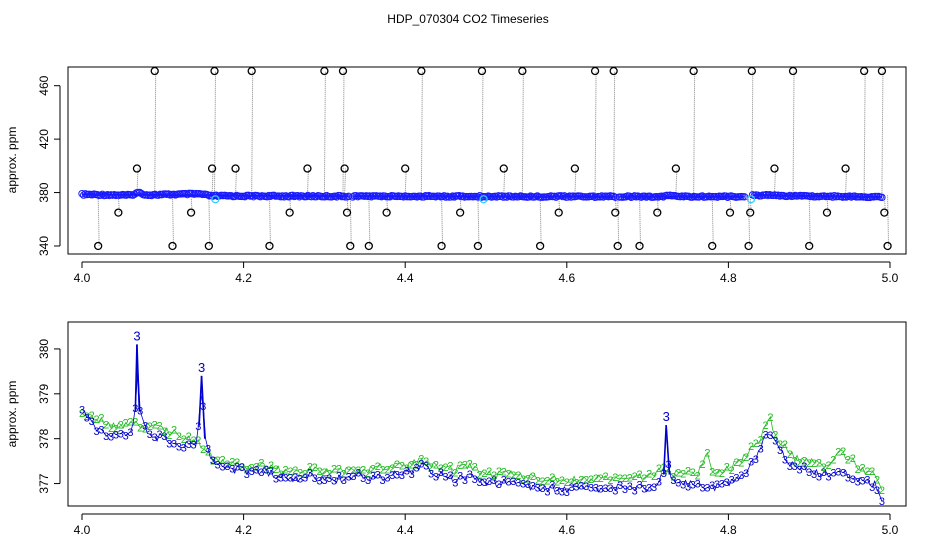  Describe the element at coordinates (243, 530) in the screenshot. I see `bottom-x-tick-label: 4.2` at that location.